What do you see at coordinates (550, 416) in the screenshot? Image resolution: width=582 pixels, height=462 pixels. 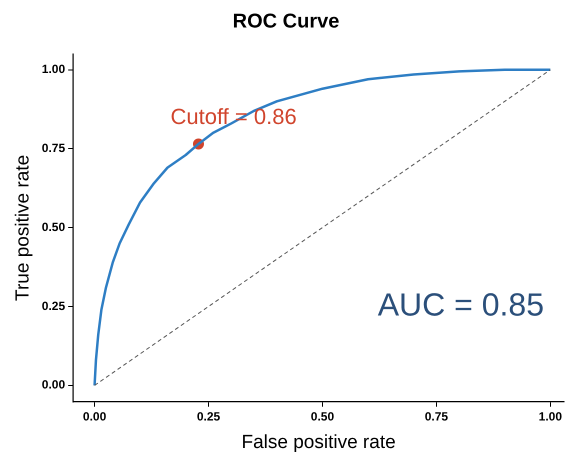 I see `x-tick-label: 1.00` at bounding box center [550, 416].